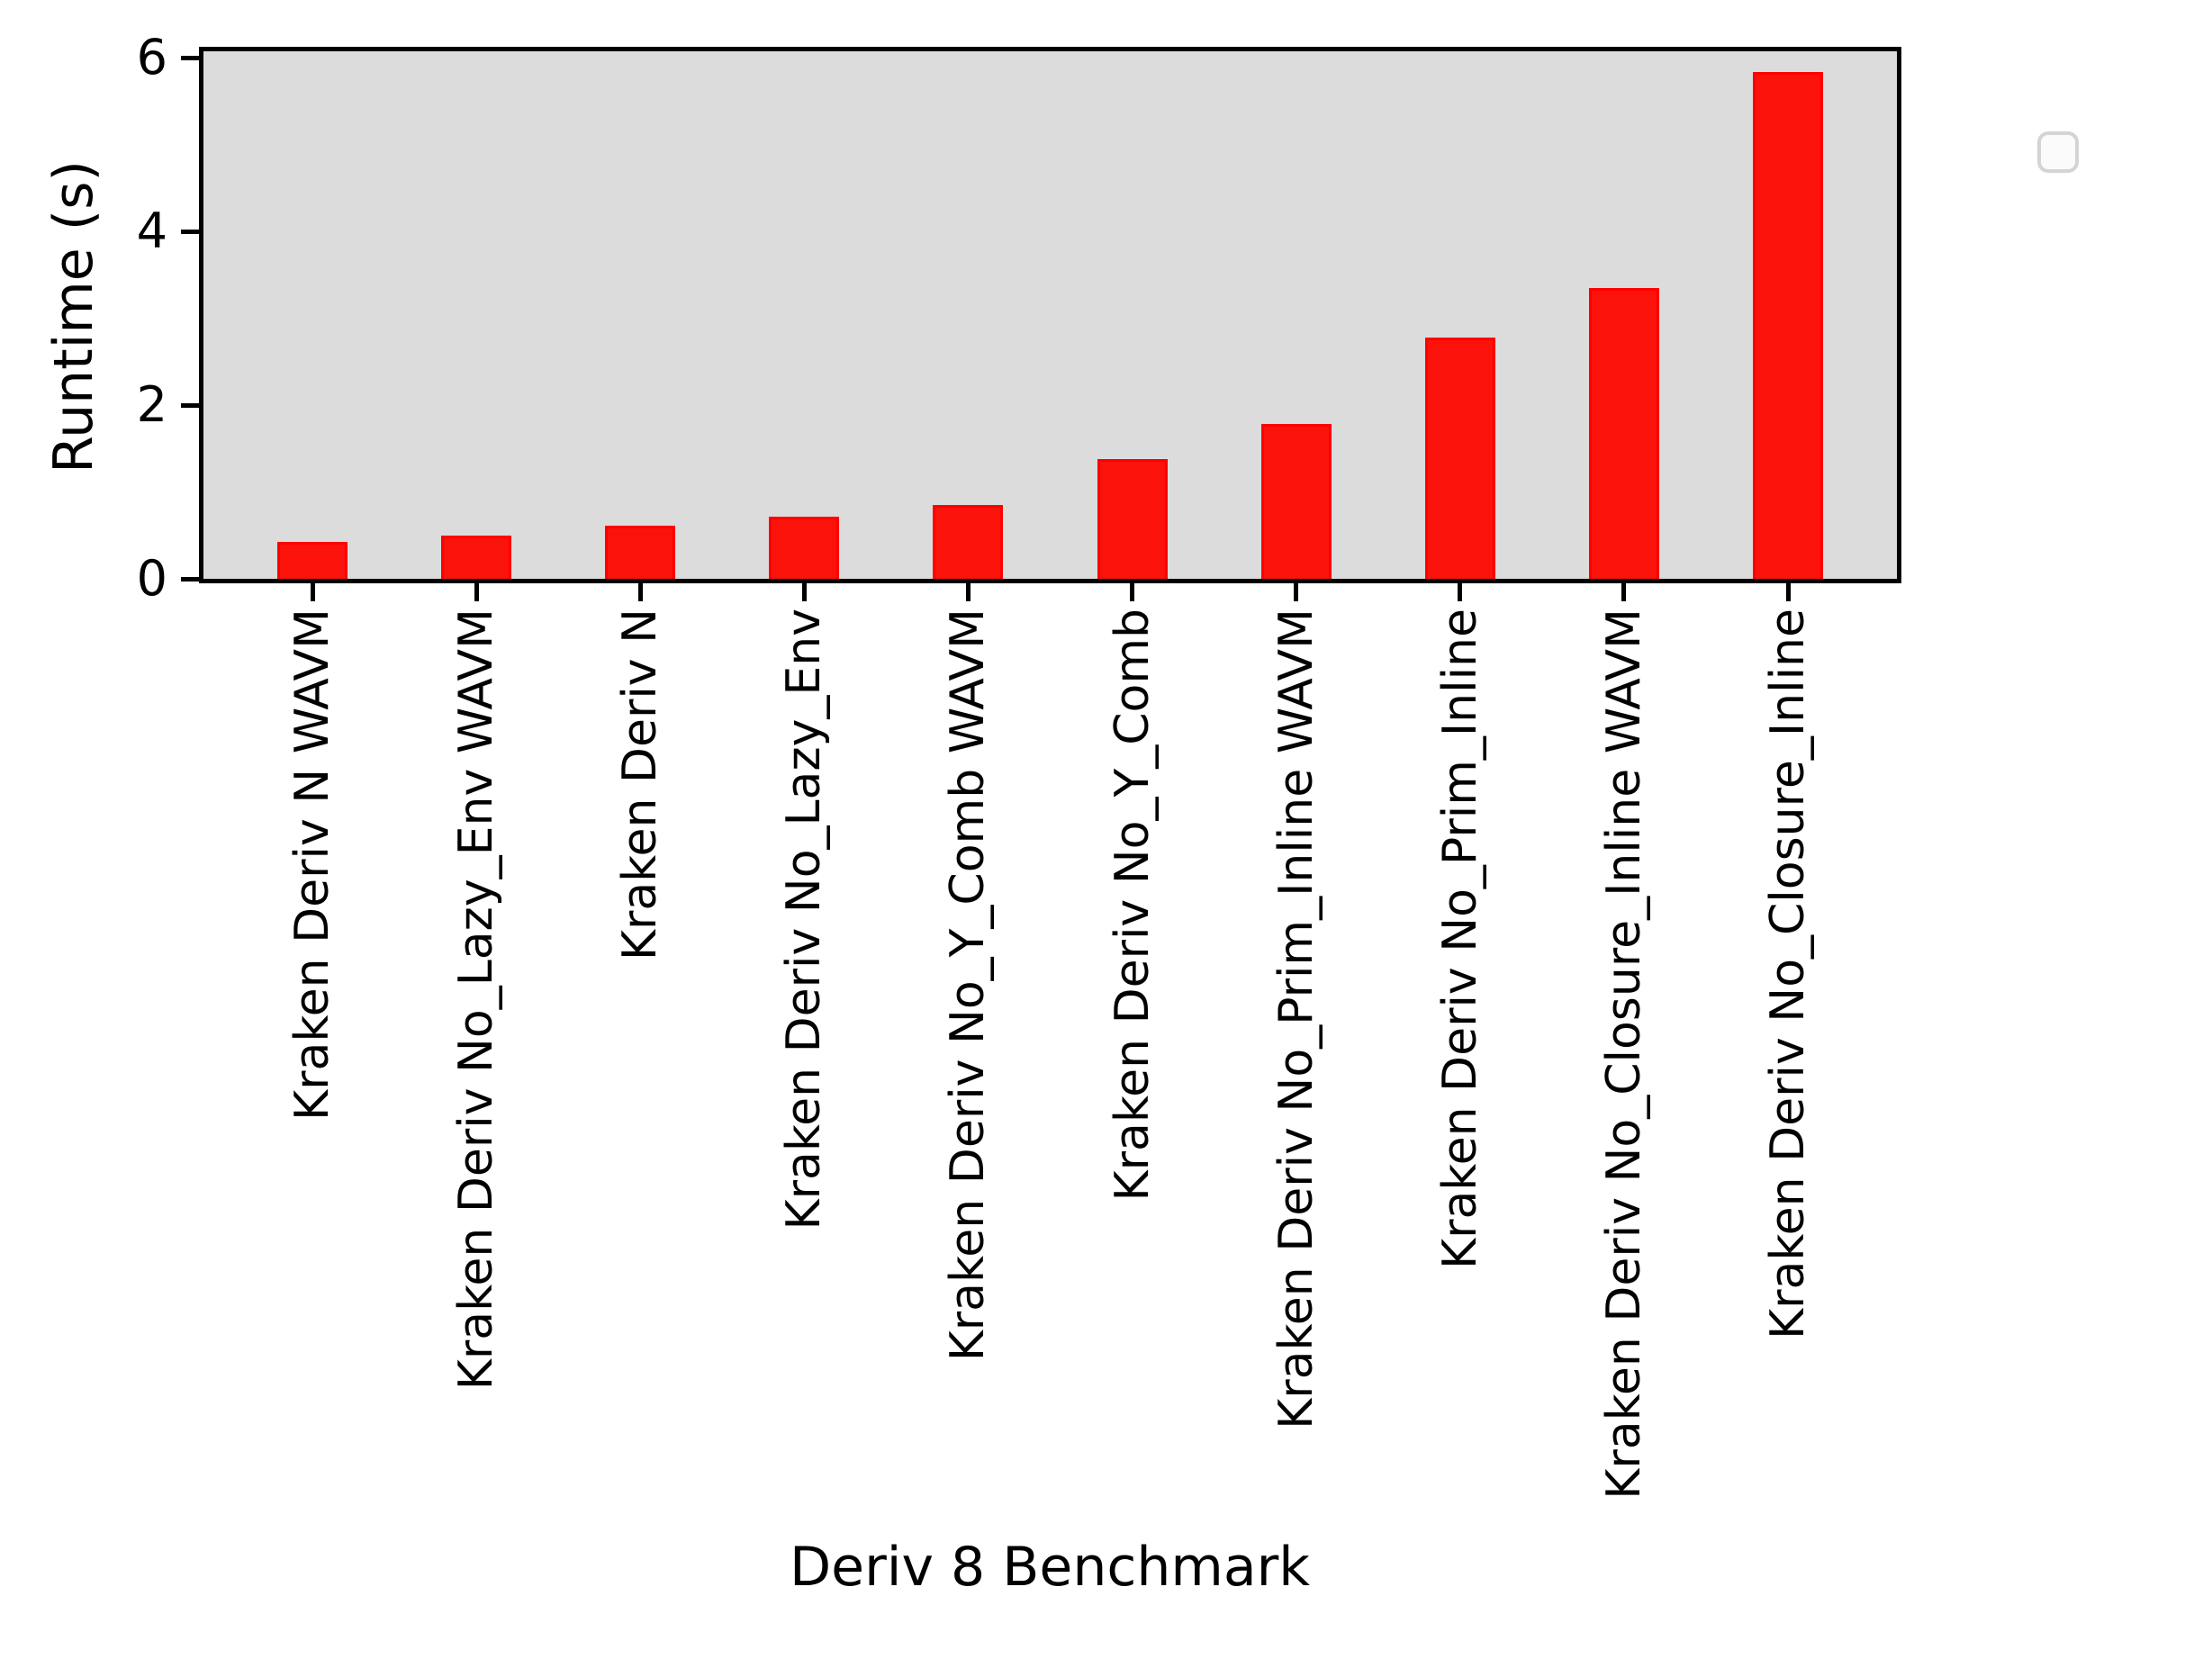  Describe the element at coordinates (1050, 1567) in the screenshot. I see `x-axis-label: Deriv 8 Benchmark` at that location.